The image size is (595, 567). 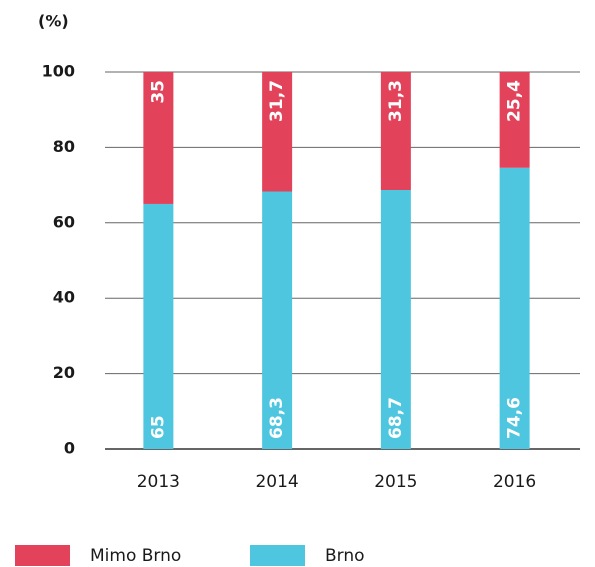 What do you see at coordinates (277, 418) in the screenshot?
I see `value-label: 68,3` at bounding box center [277, 418].